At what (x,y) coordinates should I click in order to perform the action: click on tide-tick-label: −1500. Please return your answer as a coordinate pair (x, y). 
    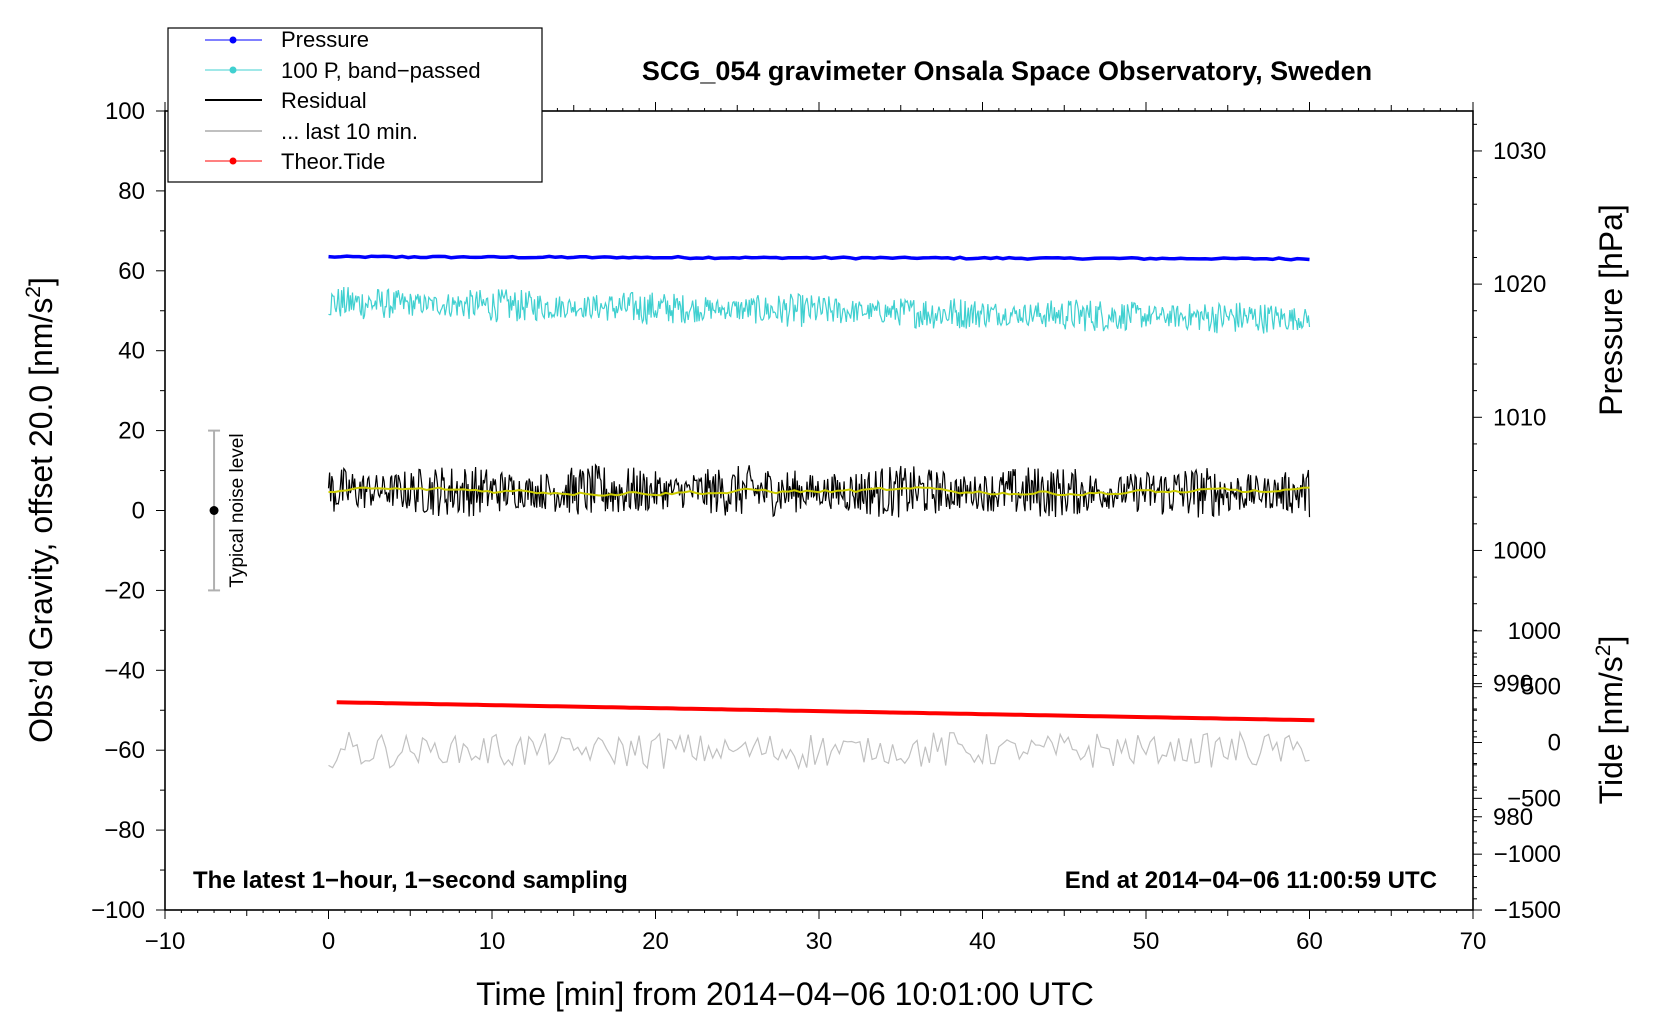
    Looking at the image, I should click on (1527, 910).